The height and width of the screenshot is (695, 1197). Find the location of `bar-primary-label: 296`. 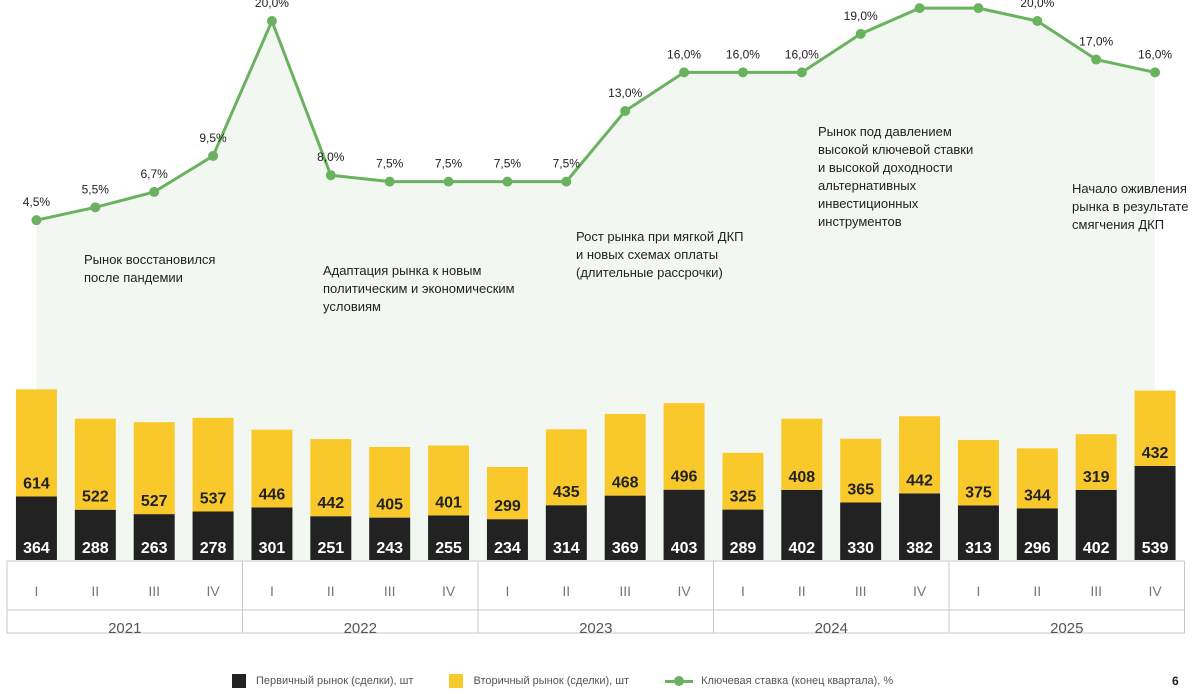

bar-primary-label: 296 is located at coordinates (1037, 548).